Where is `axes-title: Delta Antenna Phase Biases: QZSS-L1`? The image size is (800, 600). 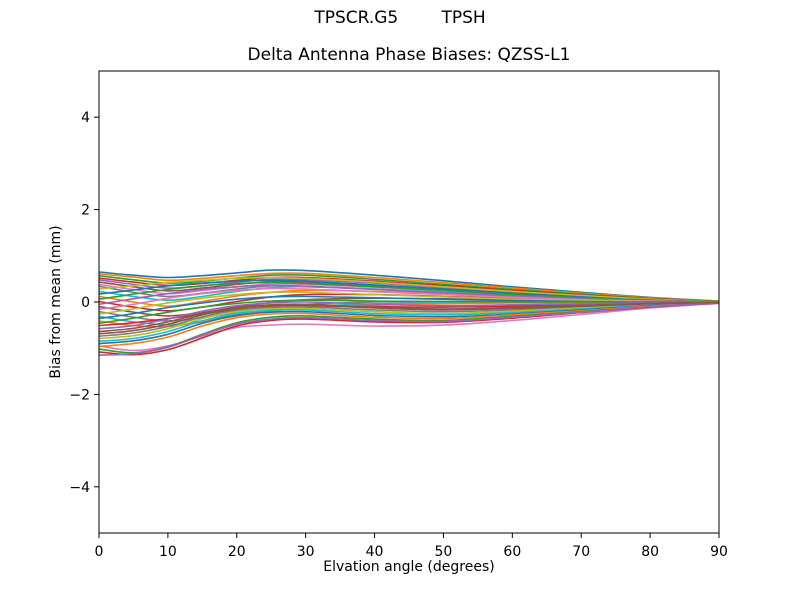 axes-title: Delta Antenna Phase Biases: QZSS-L1 is located at coordinates (409, 55).